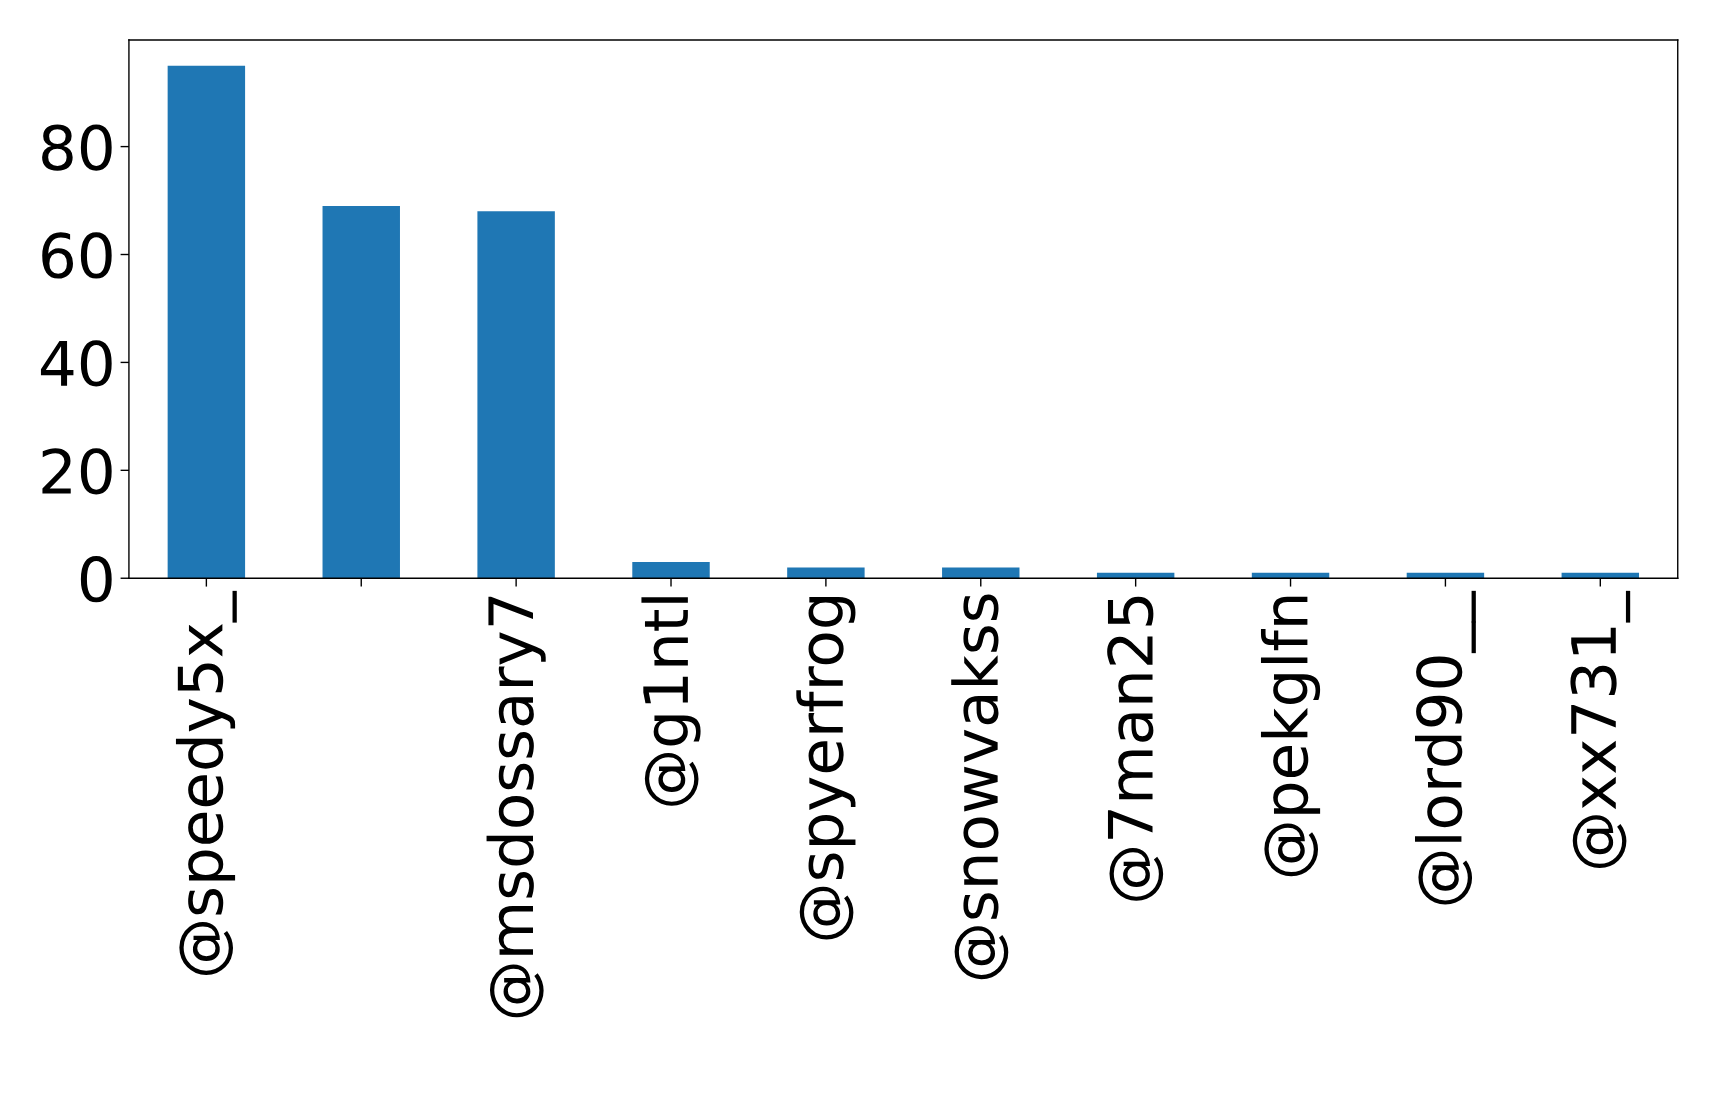 This screenshot has width=1719, height=1112. I want to click on x-tick-label: @xx731_, so click(1600, 729).